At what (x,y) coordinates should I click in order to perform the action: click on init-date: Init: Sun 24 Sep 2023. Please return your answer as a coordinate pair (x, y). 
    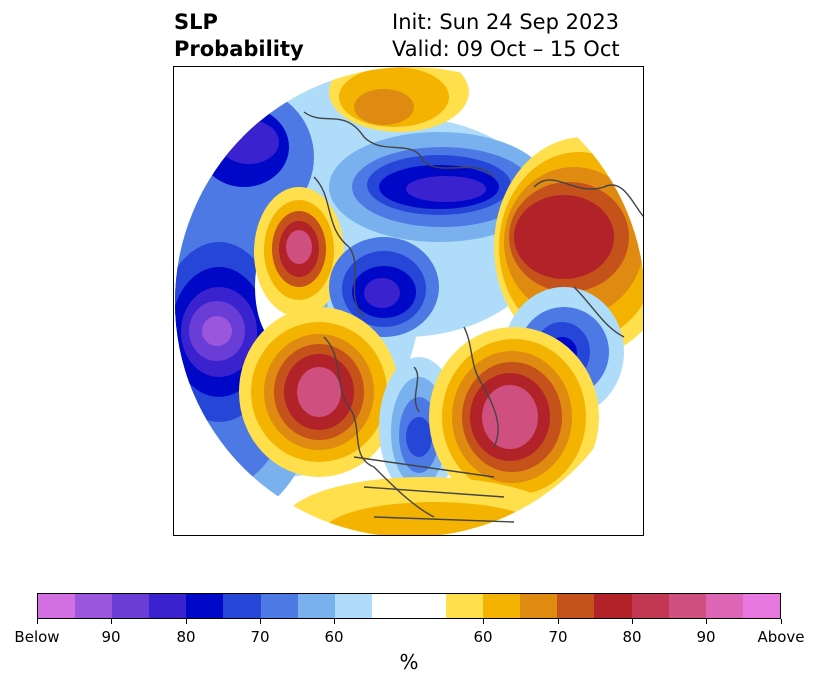
    Looking at the image, I should click on (506, 22).